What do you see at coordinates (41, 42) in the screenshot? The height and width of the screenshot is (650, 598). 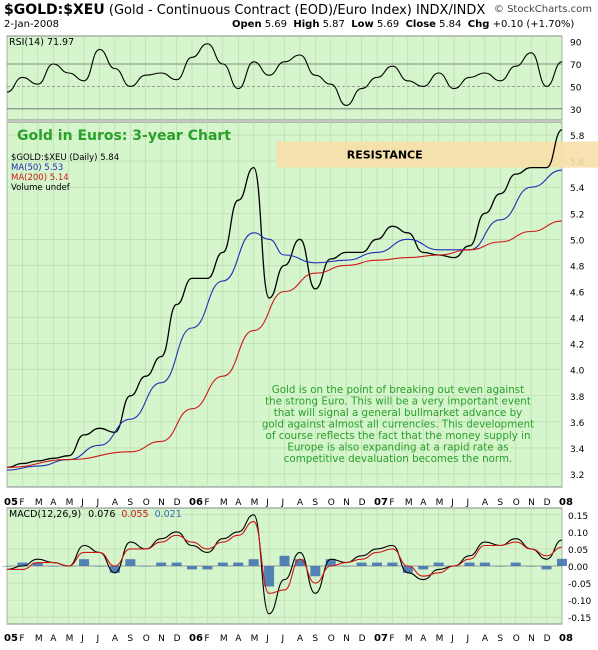 I see `rsi-legend: RSI(14) 71.97` at bounding box center [41, 42].